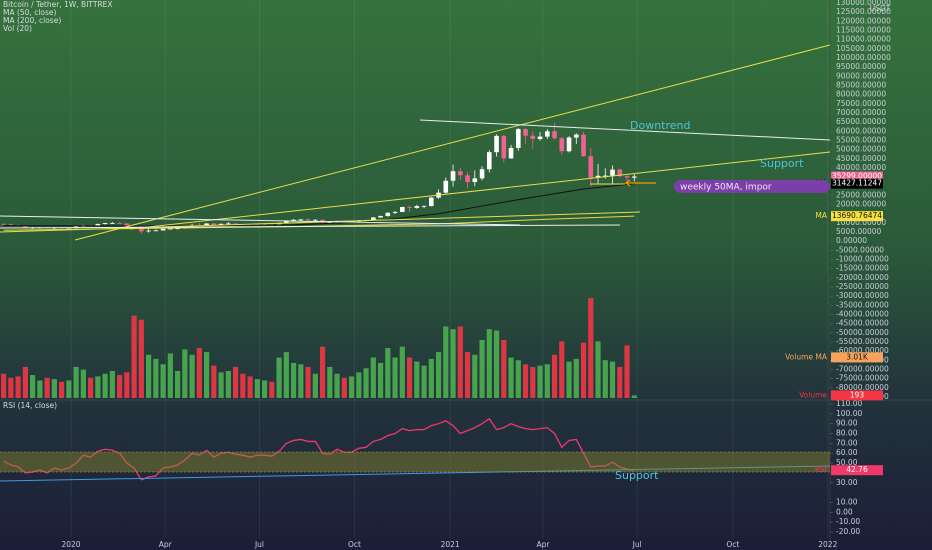 The width and height of the screenshot is (932, 550). What do you see at coordinates (847, 433) in the screenshot?
I see `y-tick-label: 80.00` at bounding box center [847, 433].